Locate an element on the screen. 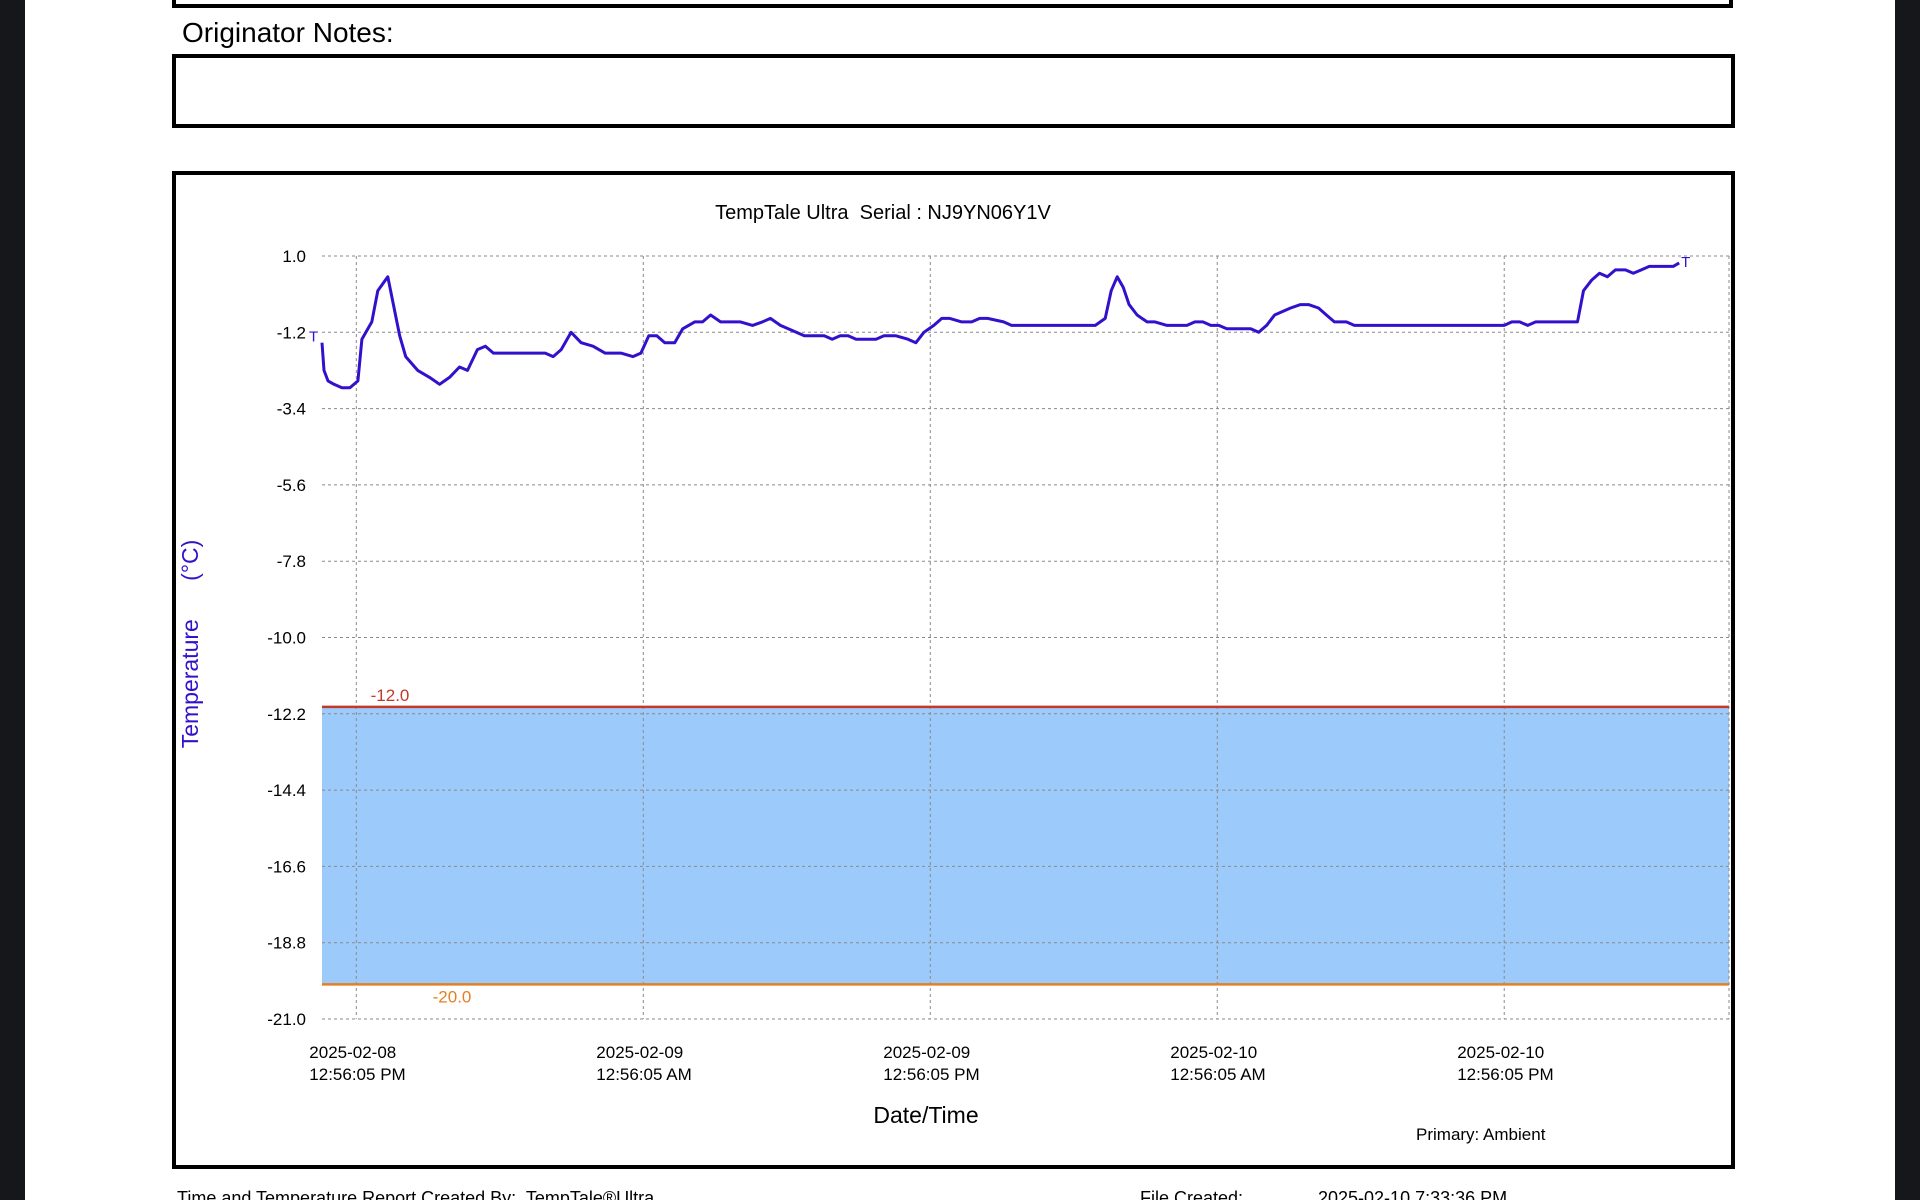 The width and height of the screenshot is (1920, 1200). originator-notes-label: Originator Notes: is located at coordinates (288, 32).